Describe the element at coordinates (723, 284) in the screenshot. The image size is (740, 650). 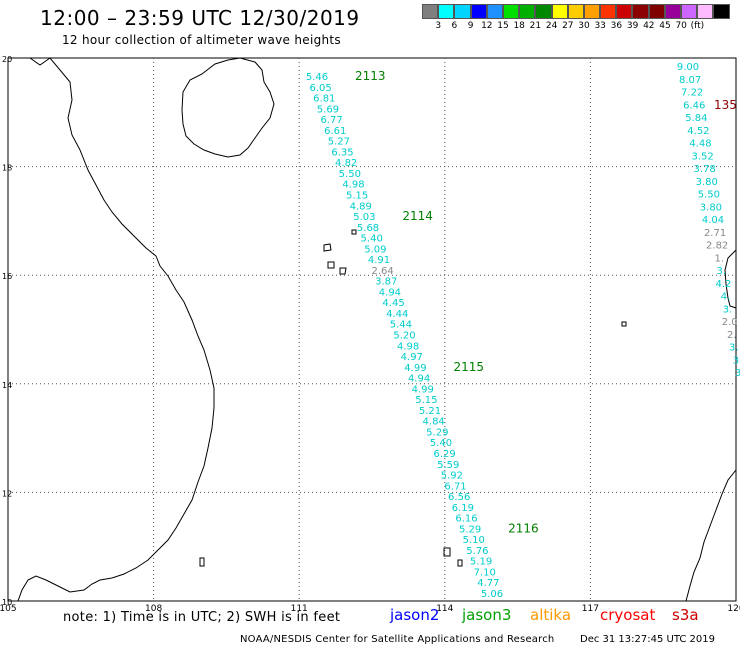
I see `wave-height-value: 4.2` at that location.